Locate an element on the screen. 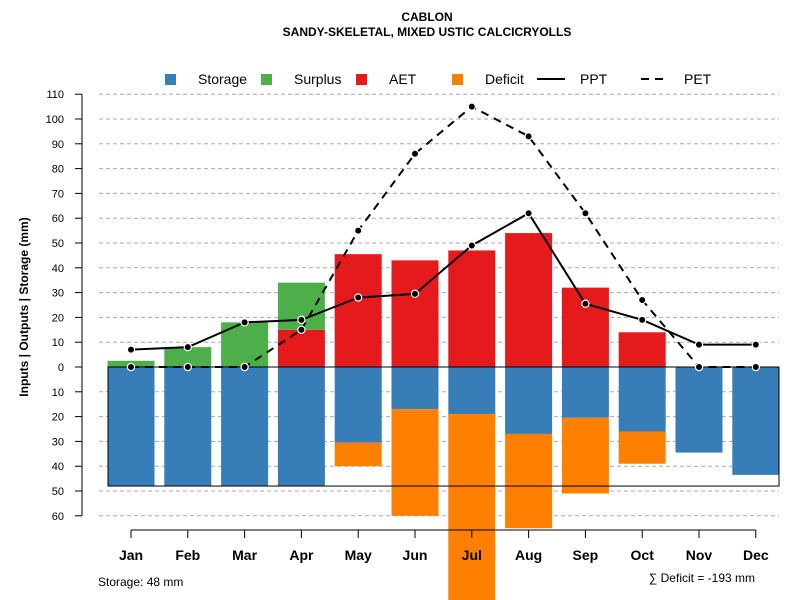  legend-label-aet: AET is located at coordinates (403, 79).